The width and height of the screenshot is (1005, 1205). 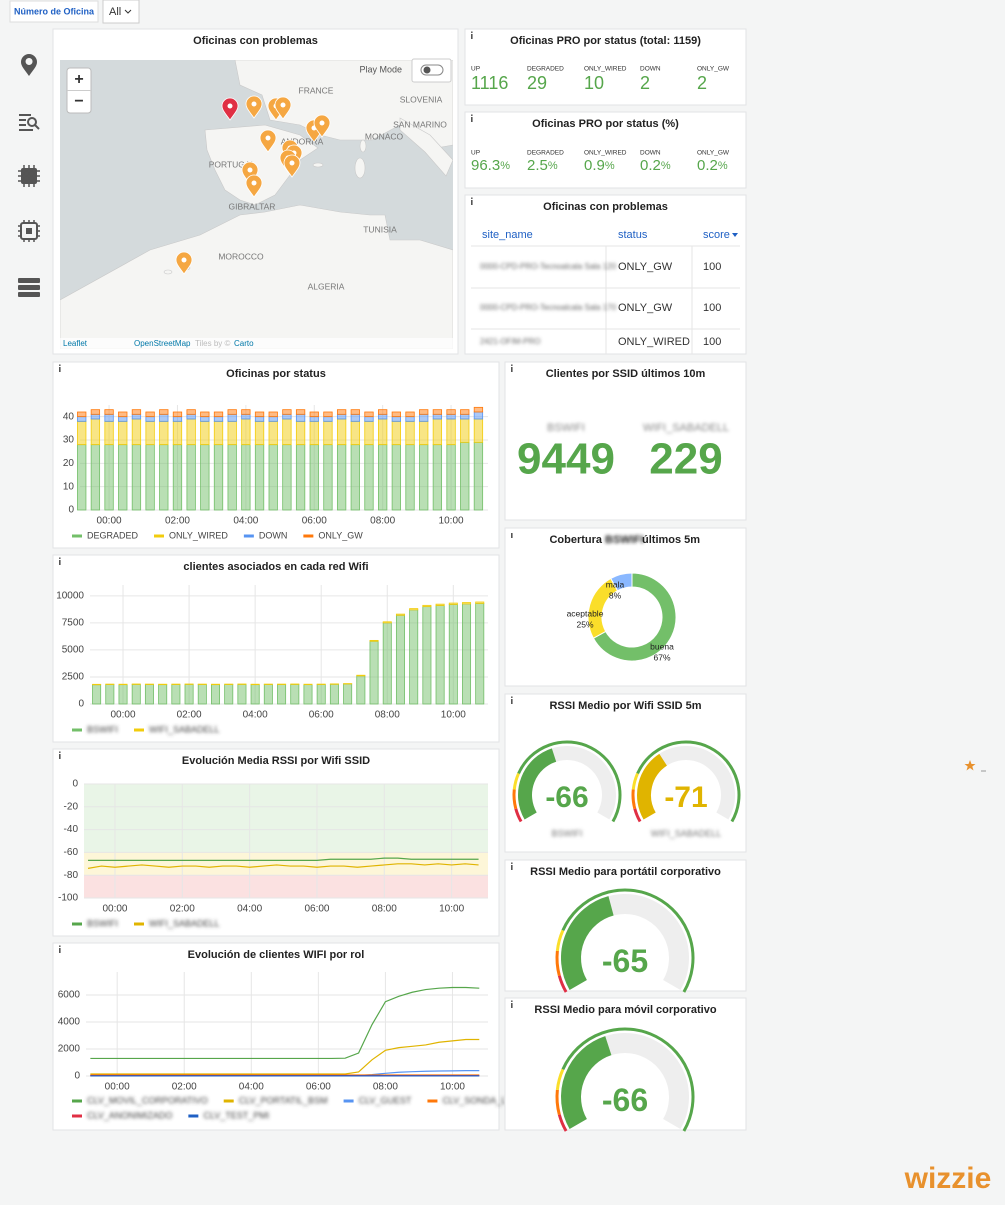 What do you see at coordinates (610, 166) in the screenshot?
I see `stat-unit: %` at bounding box center [610, 166].